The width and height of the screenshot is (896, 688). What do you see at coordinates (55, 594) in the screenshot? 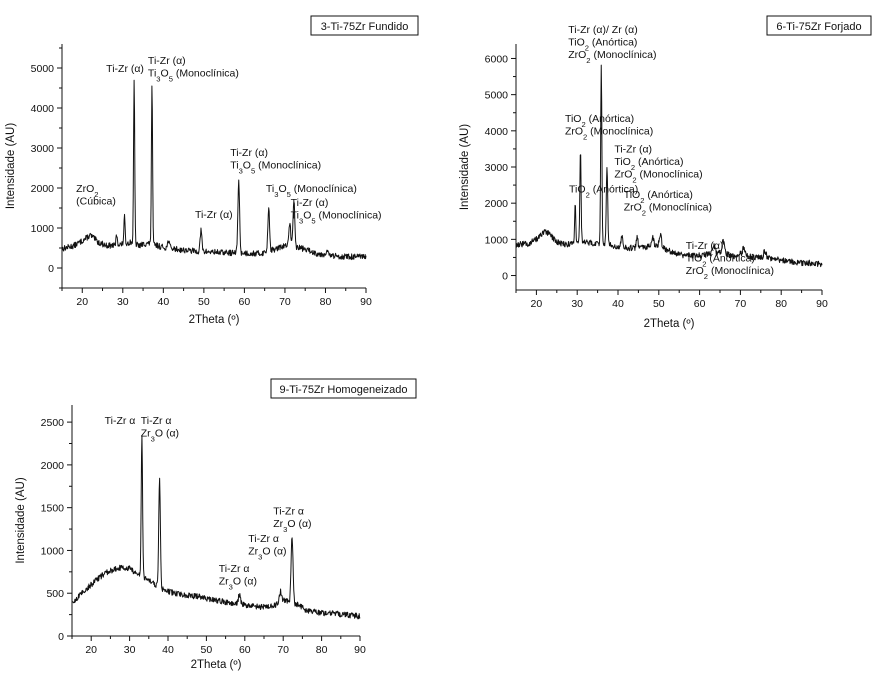
I see `y-tick-label: 500` at bounding box center [55, 594].